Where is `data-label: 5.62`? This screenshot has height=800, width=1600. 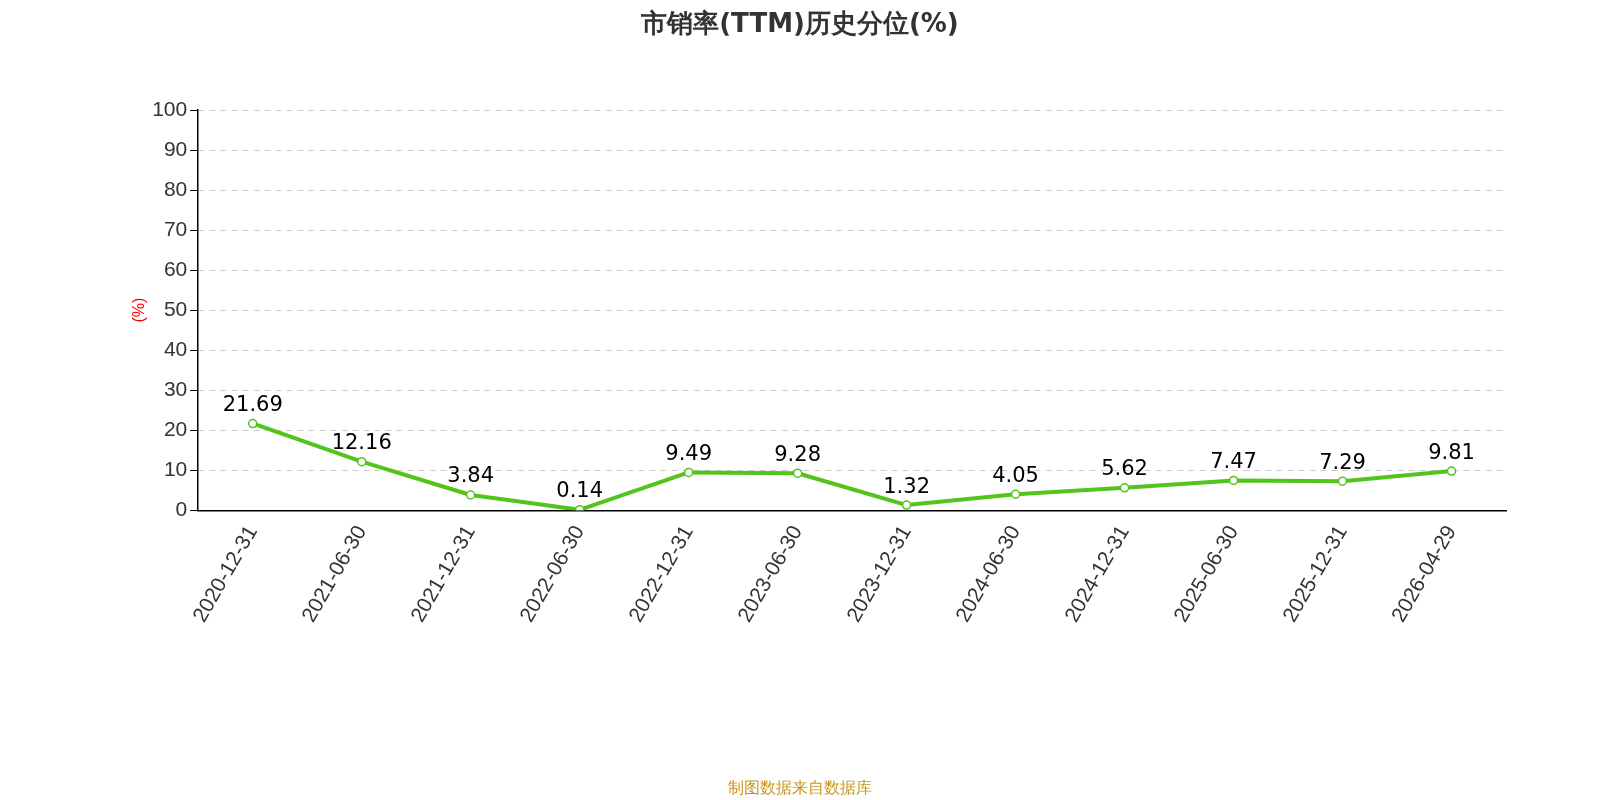 data-label: 5.62 is located at coordinates (1124, 468).